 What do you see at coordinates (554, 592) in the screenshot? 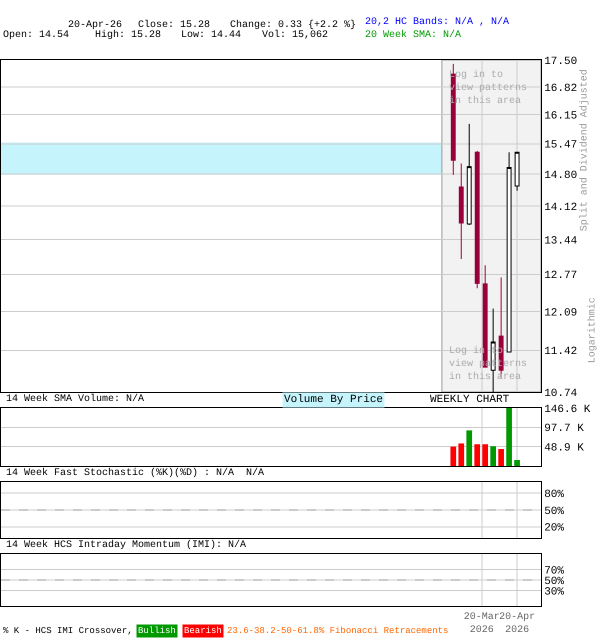
I see `y-tick-label: 30%` at bounding box center [554, 592].